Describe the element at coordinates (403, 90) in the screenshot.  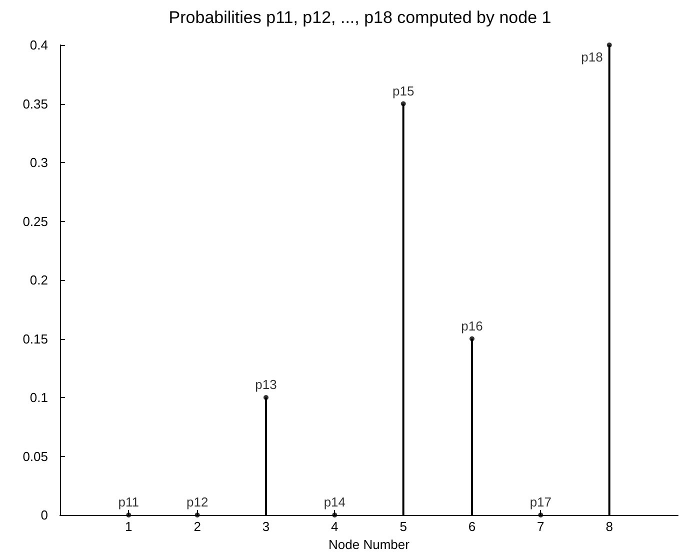
I see `data-label: p15` at that location.